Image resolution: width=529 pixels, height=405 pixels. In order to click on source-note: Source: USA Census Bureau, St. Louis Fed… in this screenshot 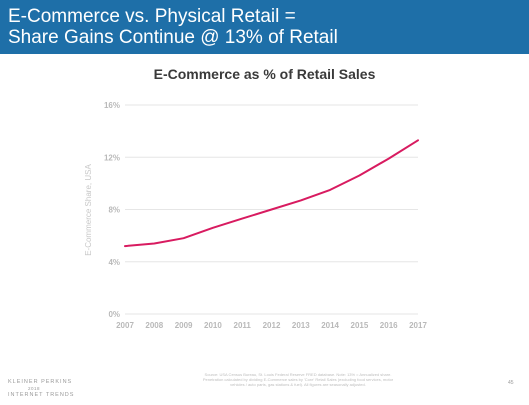, I will do `click(298, 379)`.